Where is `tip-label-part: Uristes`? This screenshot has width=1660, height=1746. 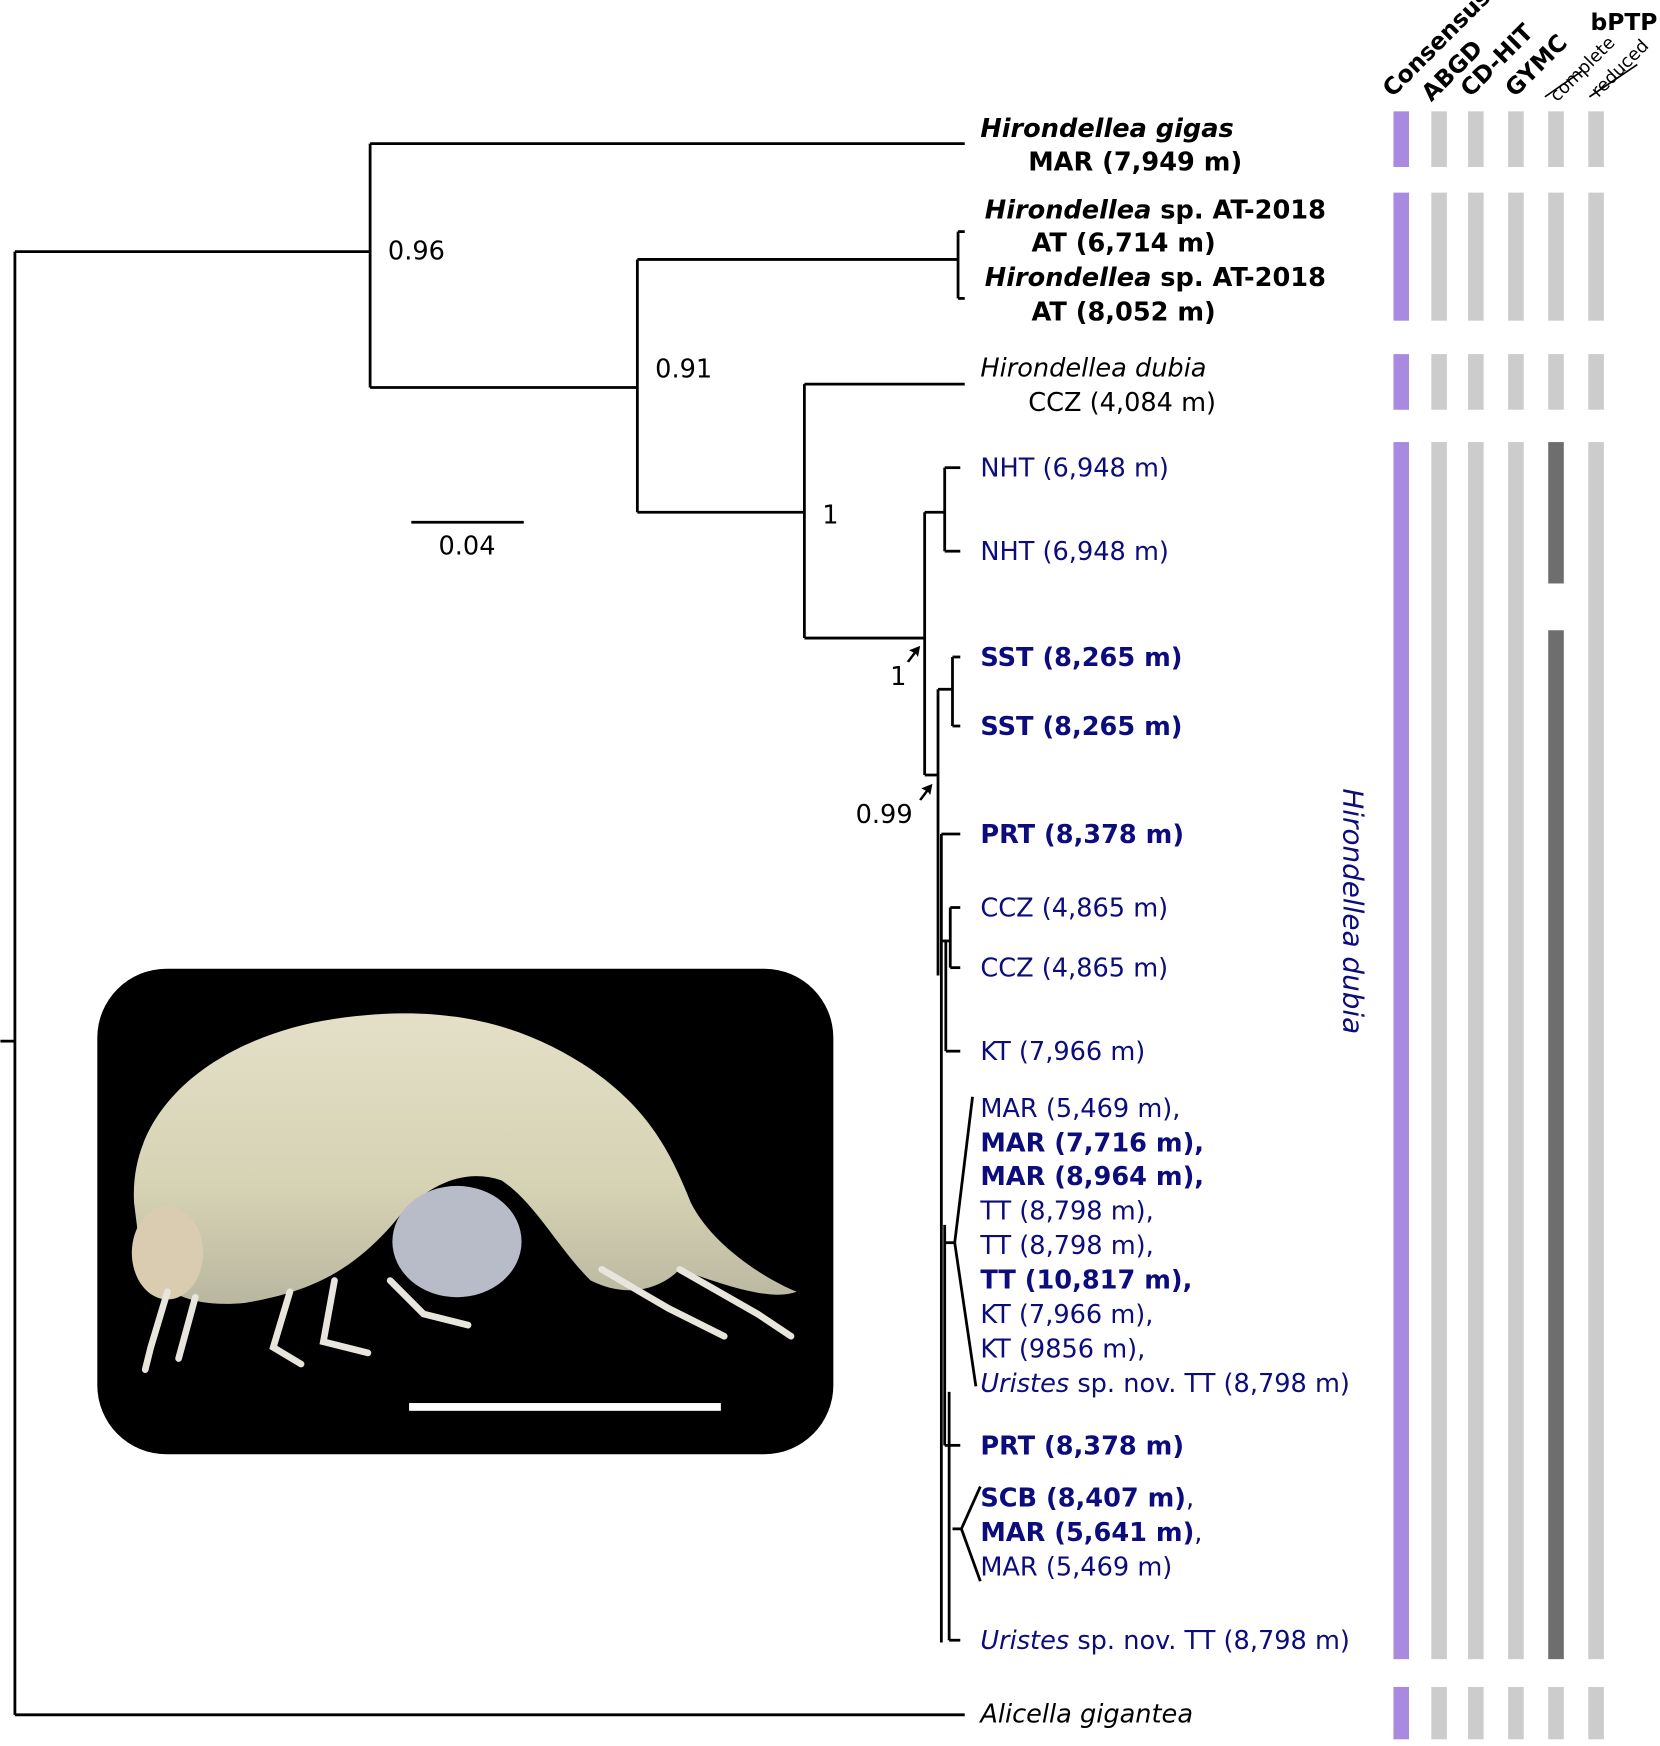 tip-label-part: Uristes is located at coordinates (1024, 1384).